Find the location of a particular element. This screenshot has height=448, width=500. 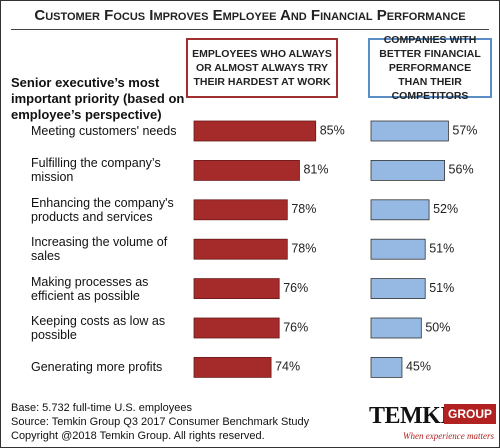

value-label: 81% is located at coordinates (315, 170).